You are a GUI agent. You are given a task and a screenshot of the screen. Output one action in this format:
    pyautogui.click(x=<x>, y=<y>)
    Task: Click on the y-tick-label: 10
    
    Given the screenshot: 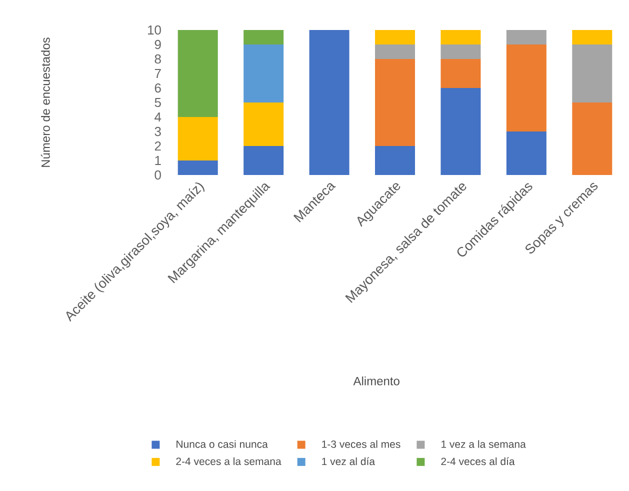 What is the action you would take?
    pyautogui.click(x=154, y=30)
    